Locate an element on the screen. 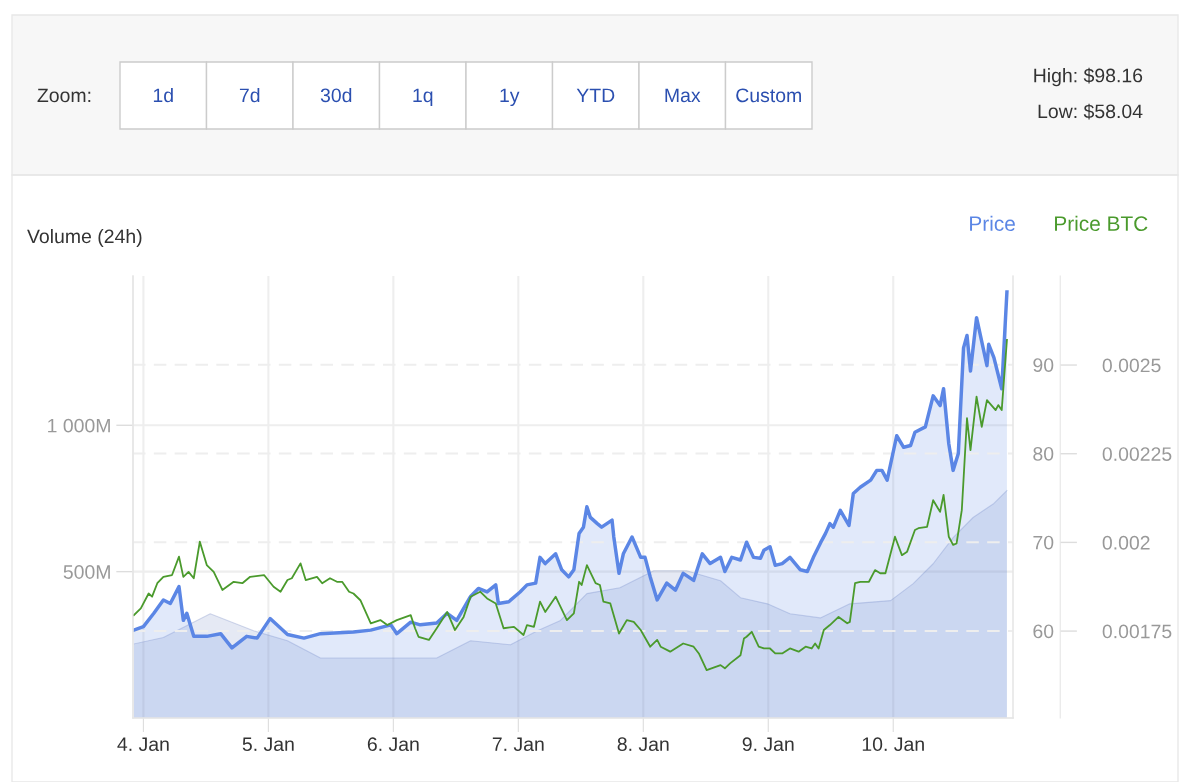  text: Price BTC is located at coordinates (1101, 223).